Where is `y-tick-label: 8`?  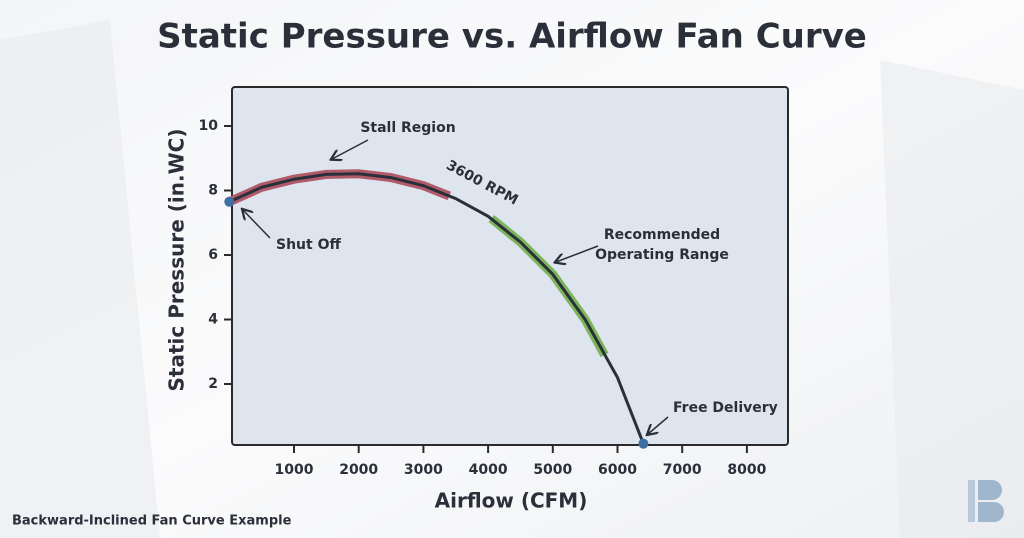 y-tick-label: 8 is located at coordinates (213, 191).